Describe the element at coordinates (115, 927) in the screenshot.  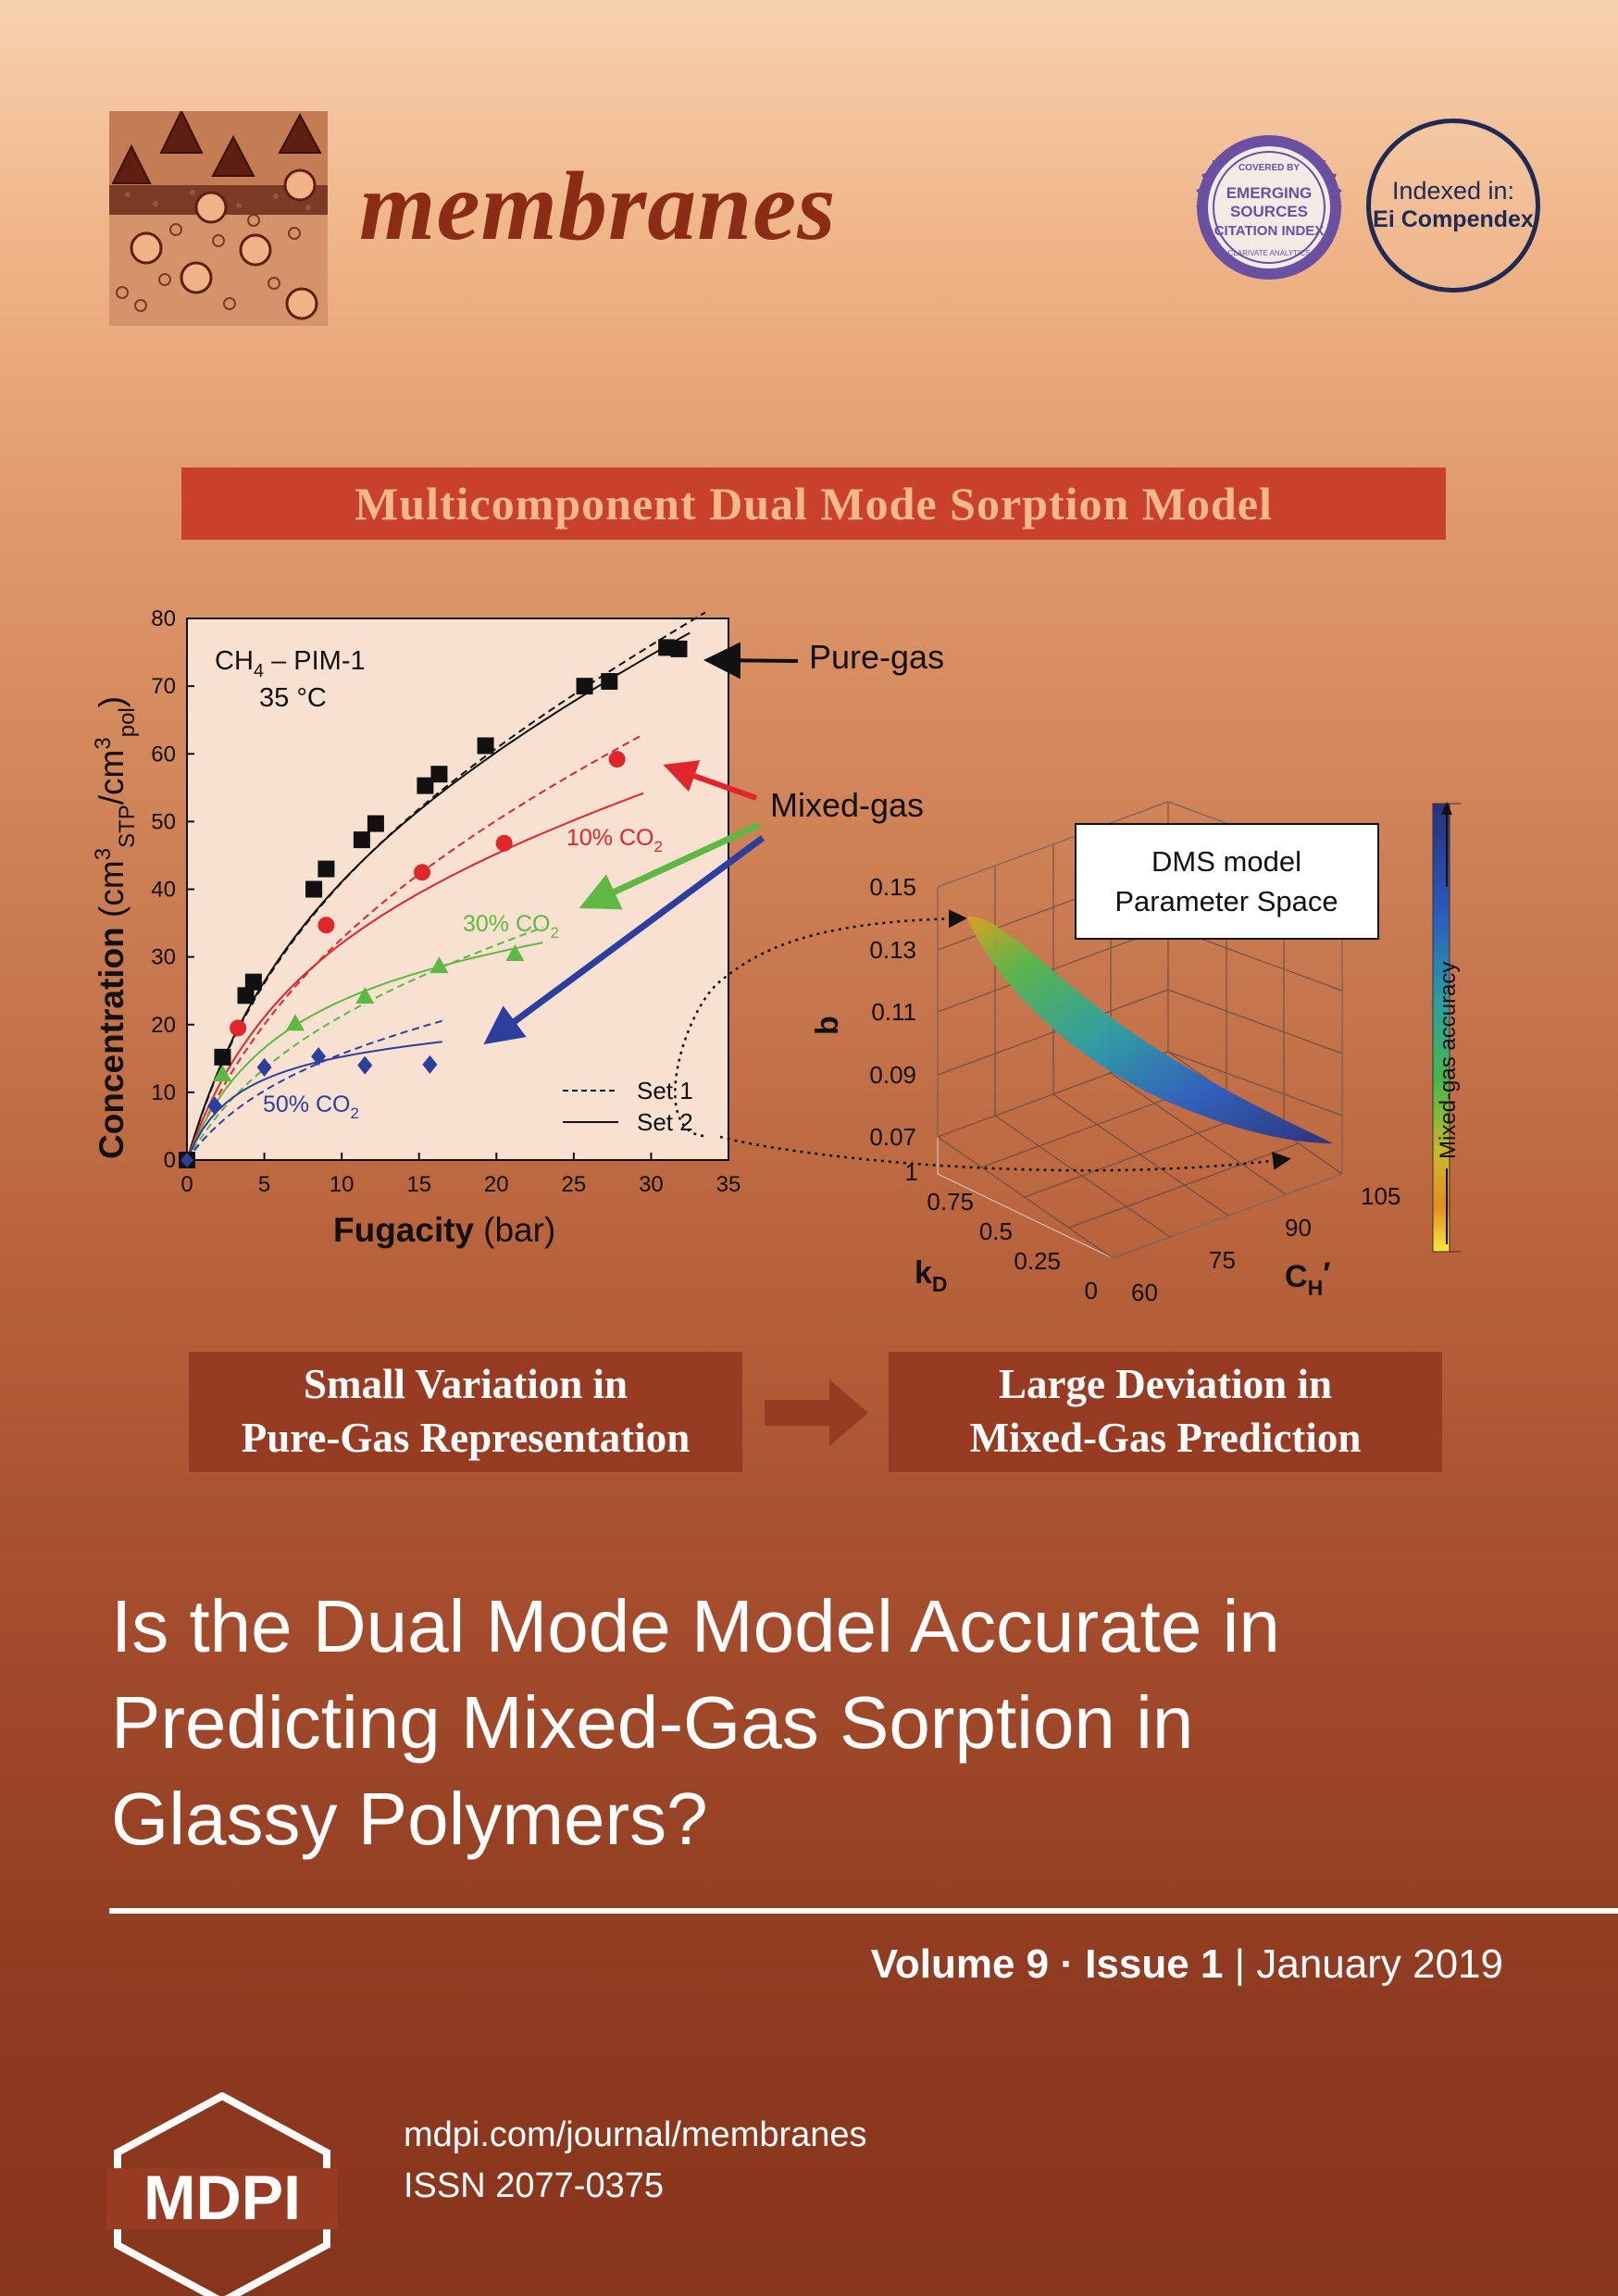
I see `y-axis-label: Concentration (cm3STP/cm3pol)` at that location.